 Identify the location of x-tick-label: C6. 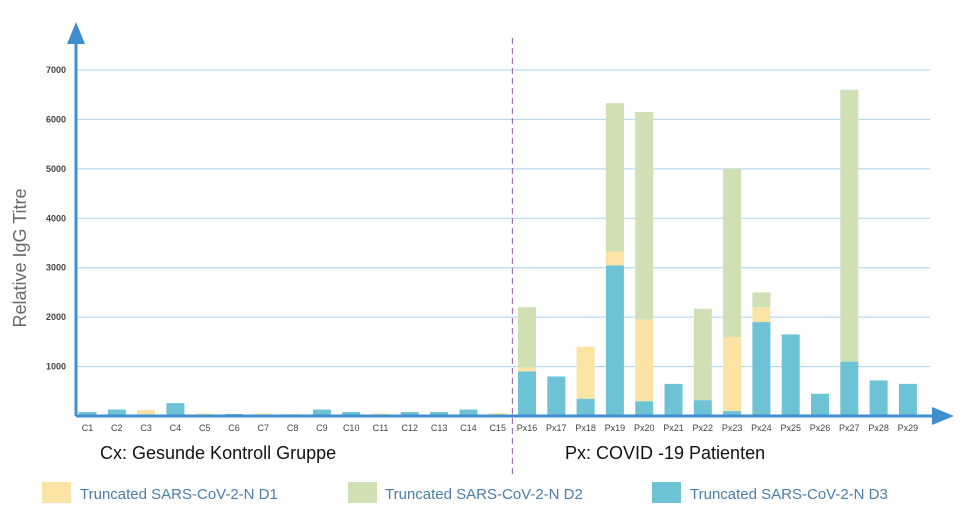
(234, 428).